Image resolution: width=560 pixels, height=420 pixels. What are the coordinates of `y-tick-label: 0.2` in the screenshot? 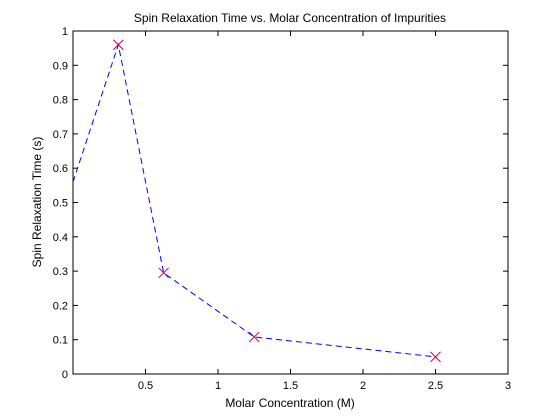 It's located at (60, 306).